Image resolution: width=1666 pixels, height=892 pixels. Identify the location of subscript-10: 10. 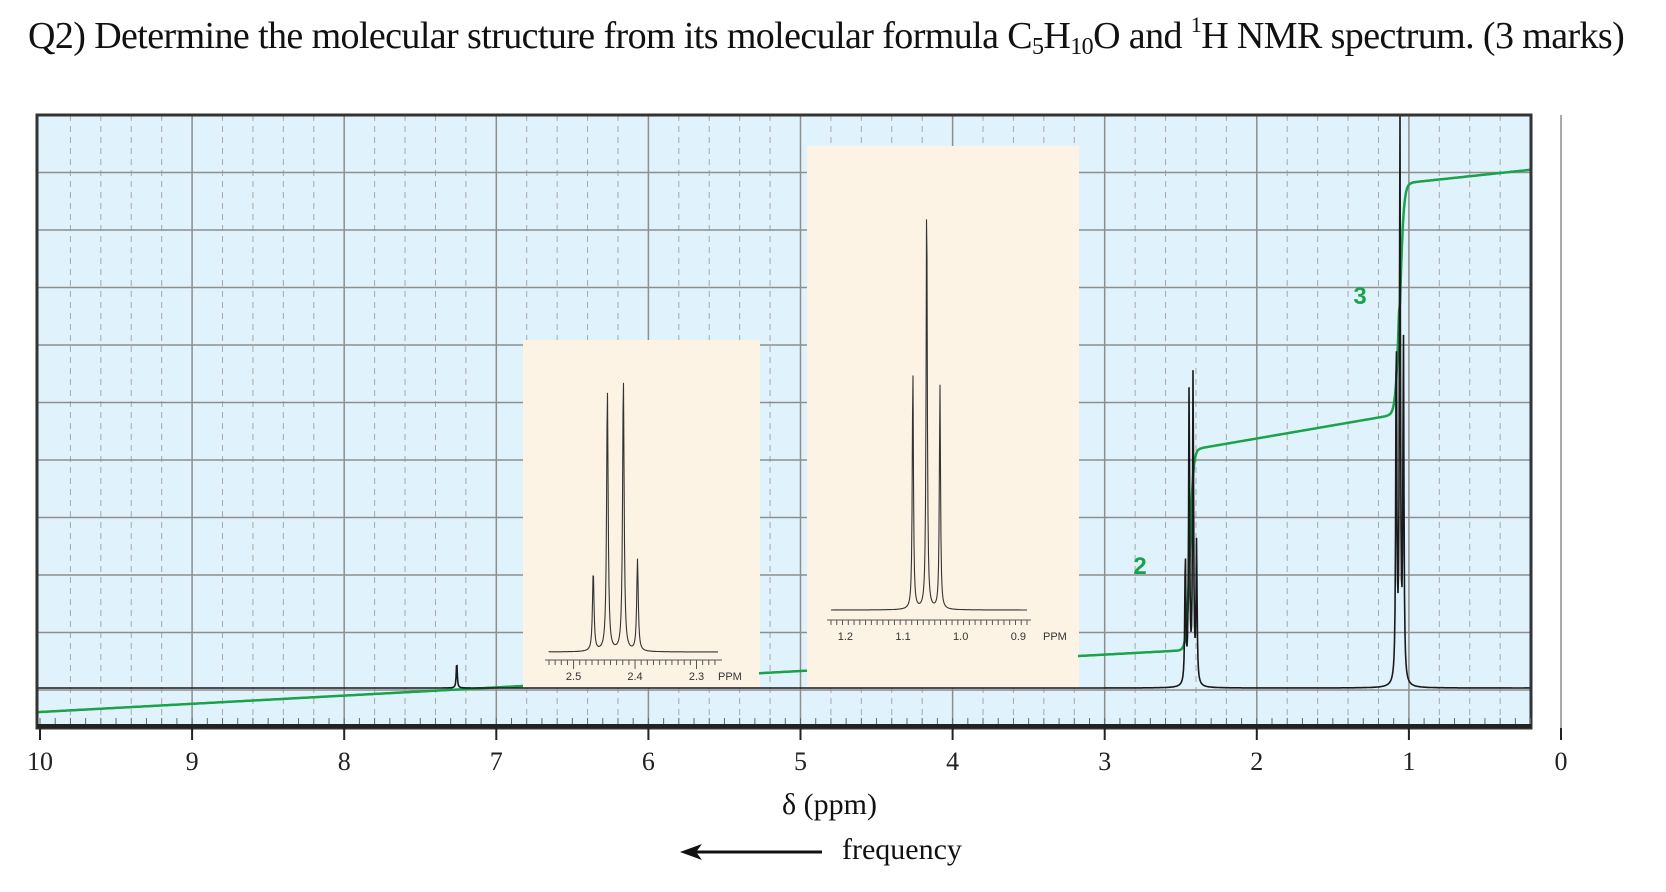
(1082, 47).